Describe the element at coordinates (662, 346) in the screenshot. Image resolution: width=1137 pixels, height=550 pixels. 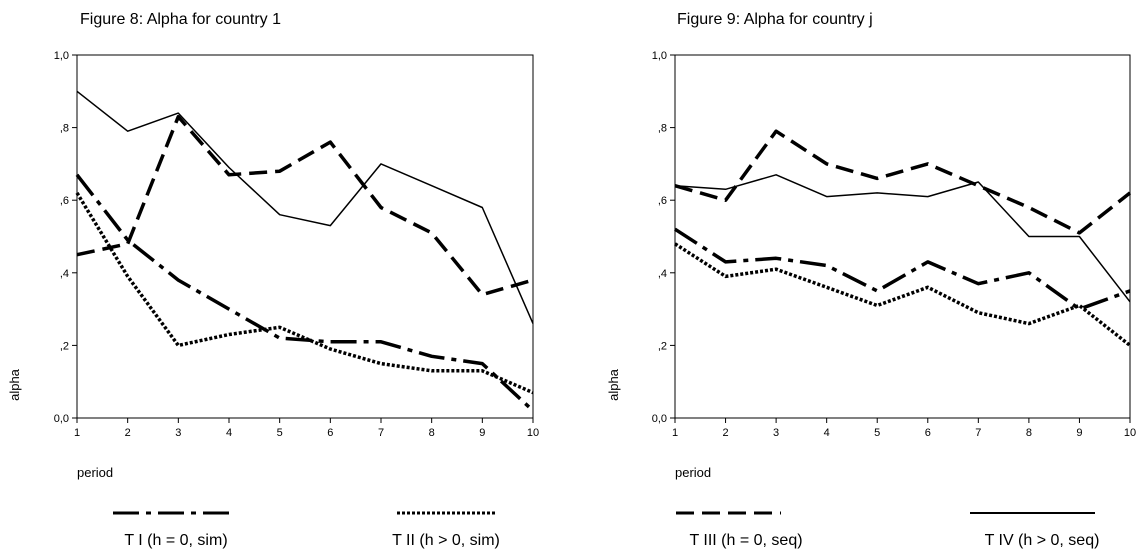
I see `chart-2-y-tick-label: ,2` at that location.